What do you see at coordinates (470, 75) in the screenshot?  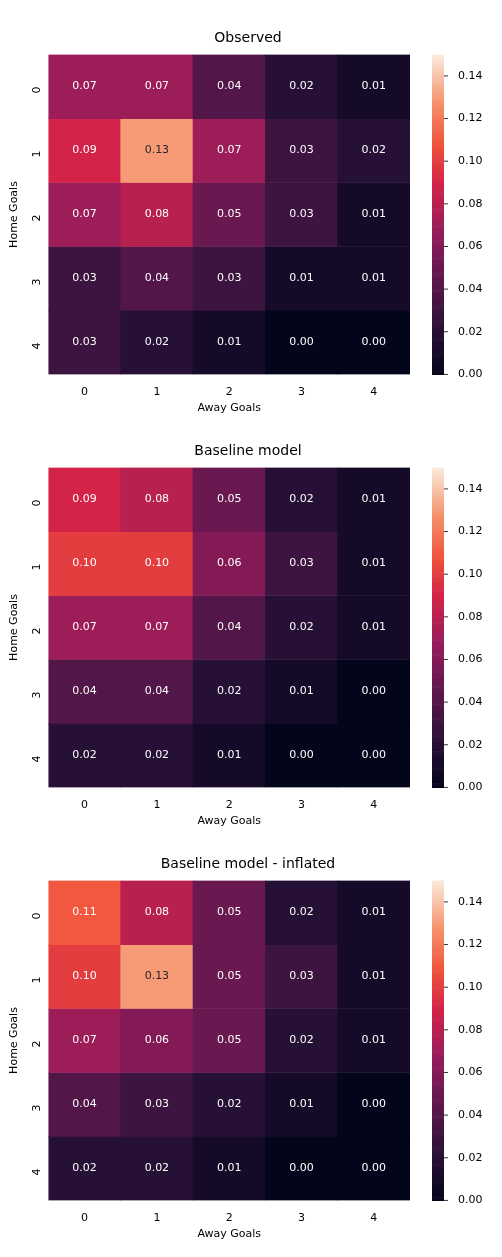 I see `color-bar-label: 0.14` at bounding box center [470, 75].